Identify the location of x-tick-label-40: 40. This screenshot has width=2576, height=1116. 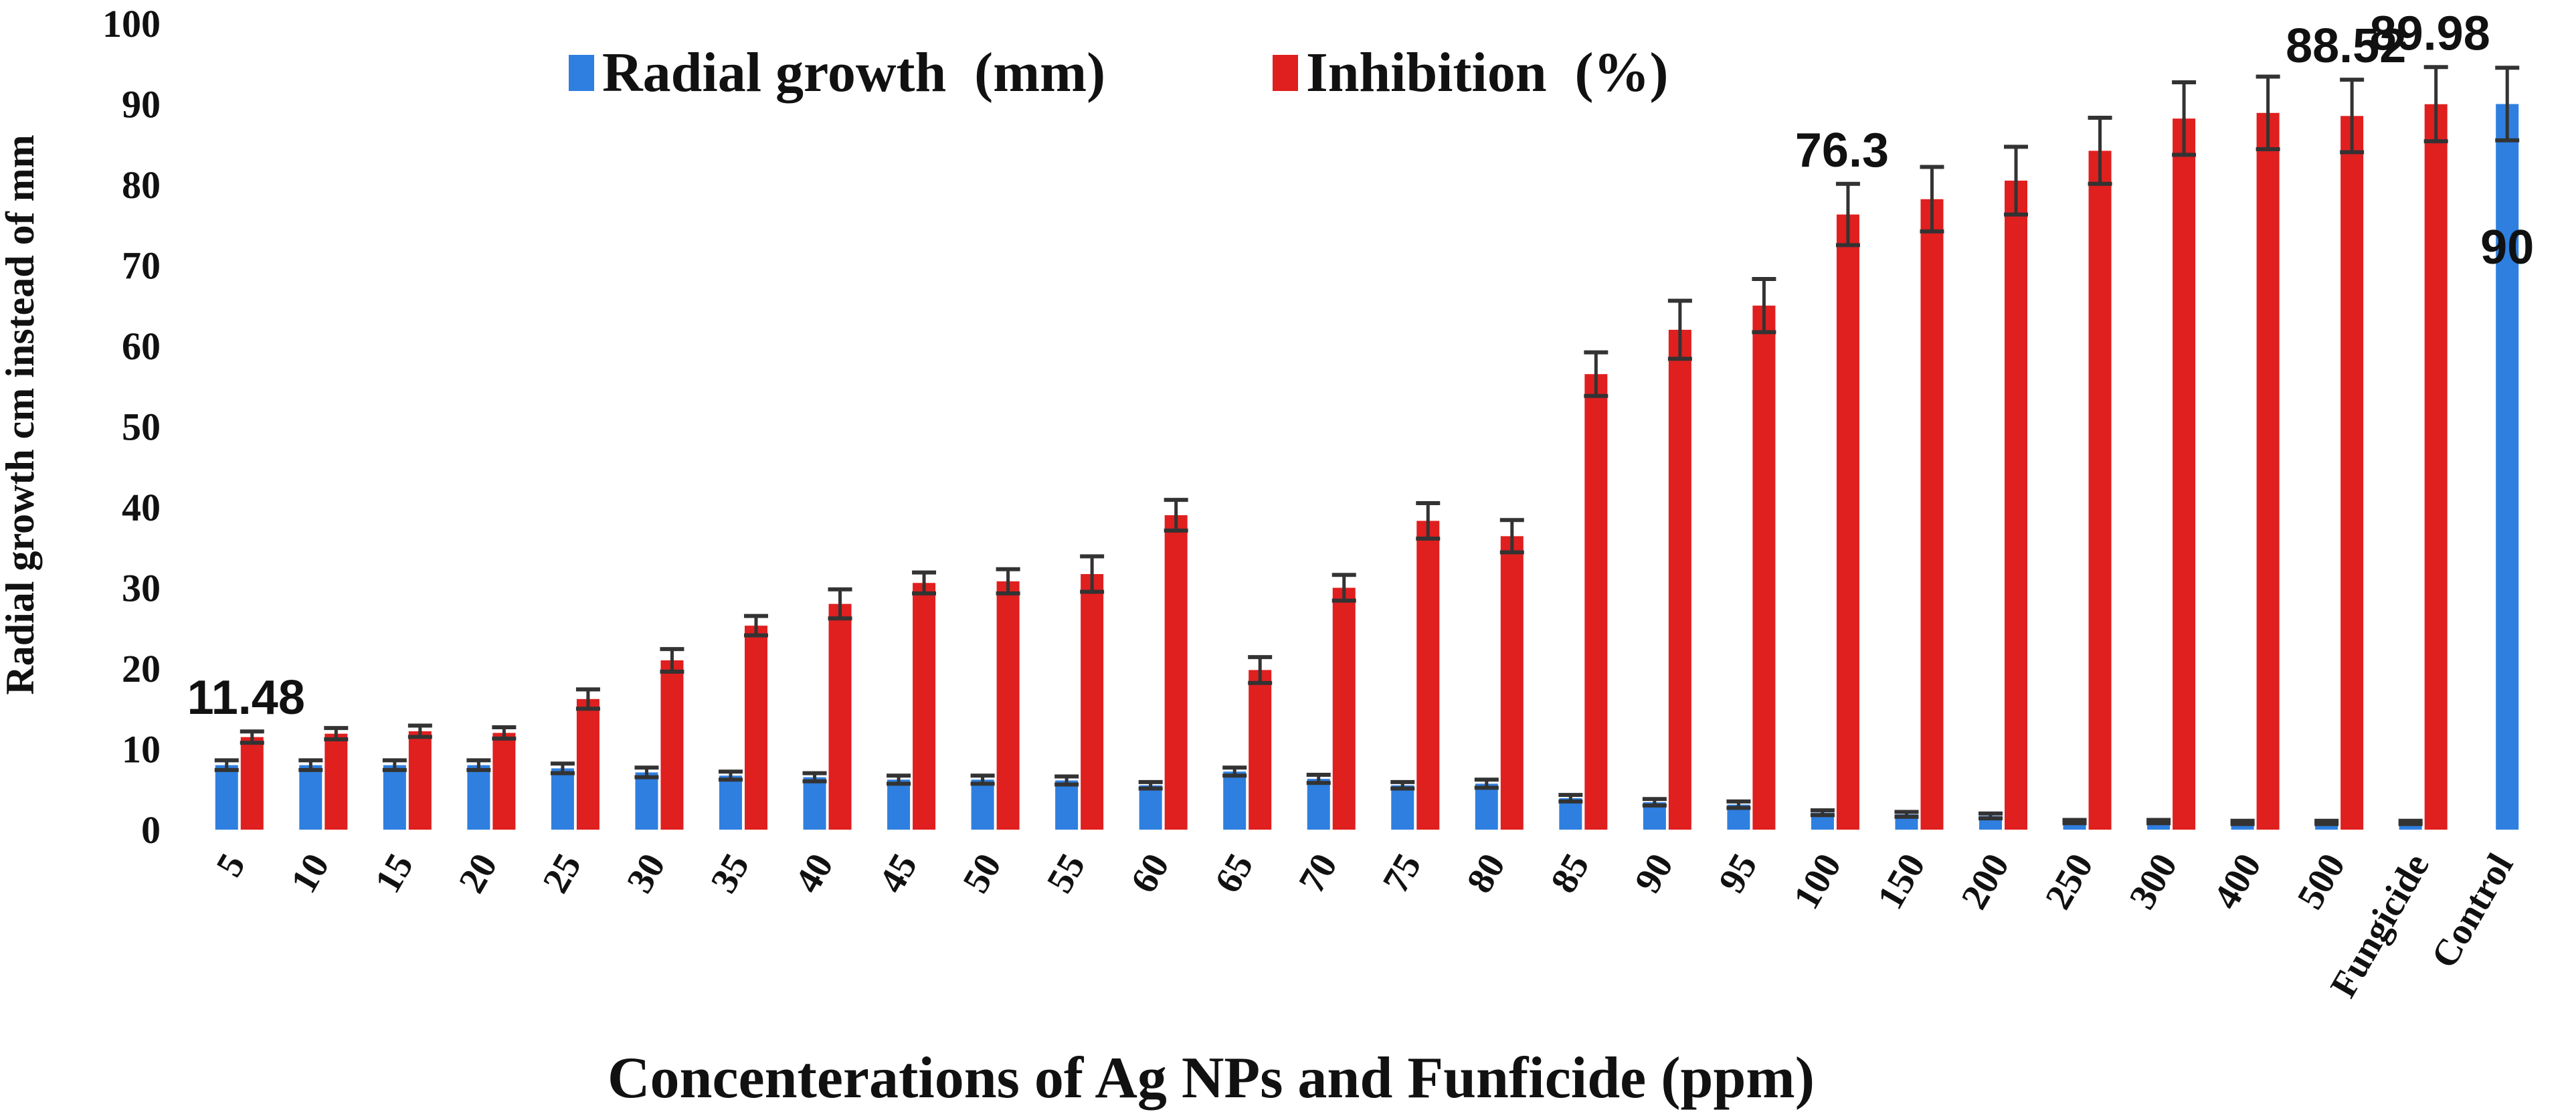
(814, 873).